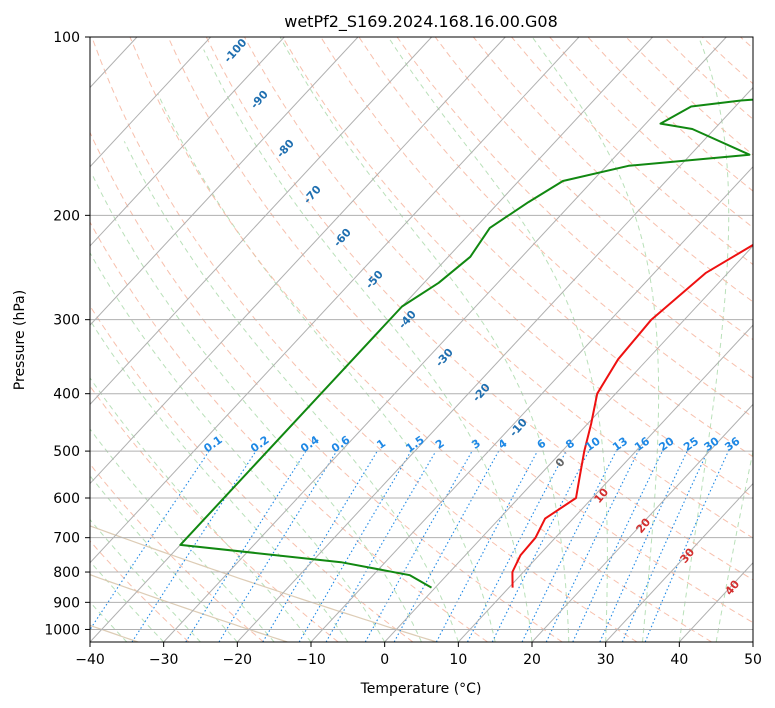  Describe the element at coordinates (679, 660) in the screenshot. I see `x-tick-label: 40` at that location.